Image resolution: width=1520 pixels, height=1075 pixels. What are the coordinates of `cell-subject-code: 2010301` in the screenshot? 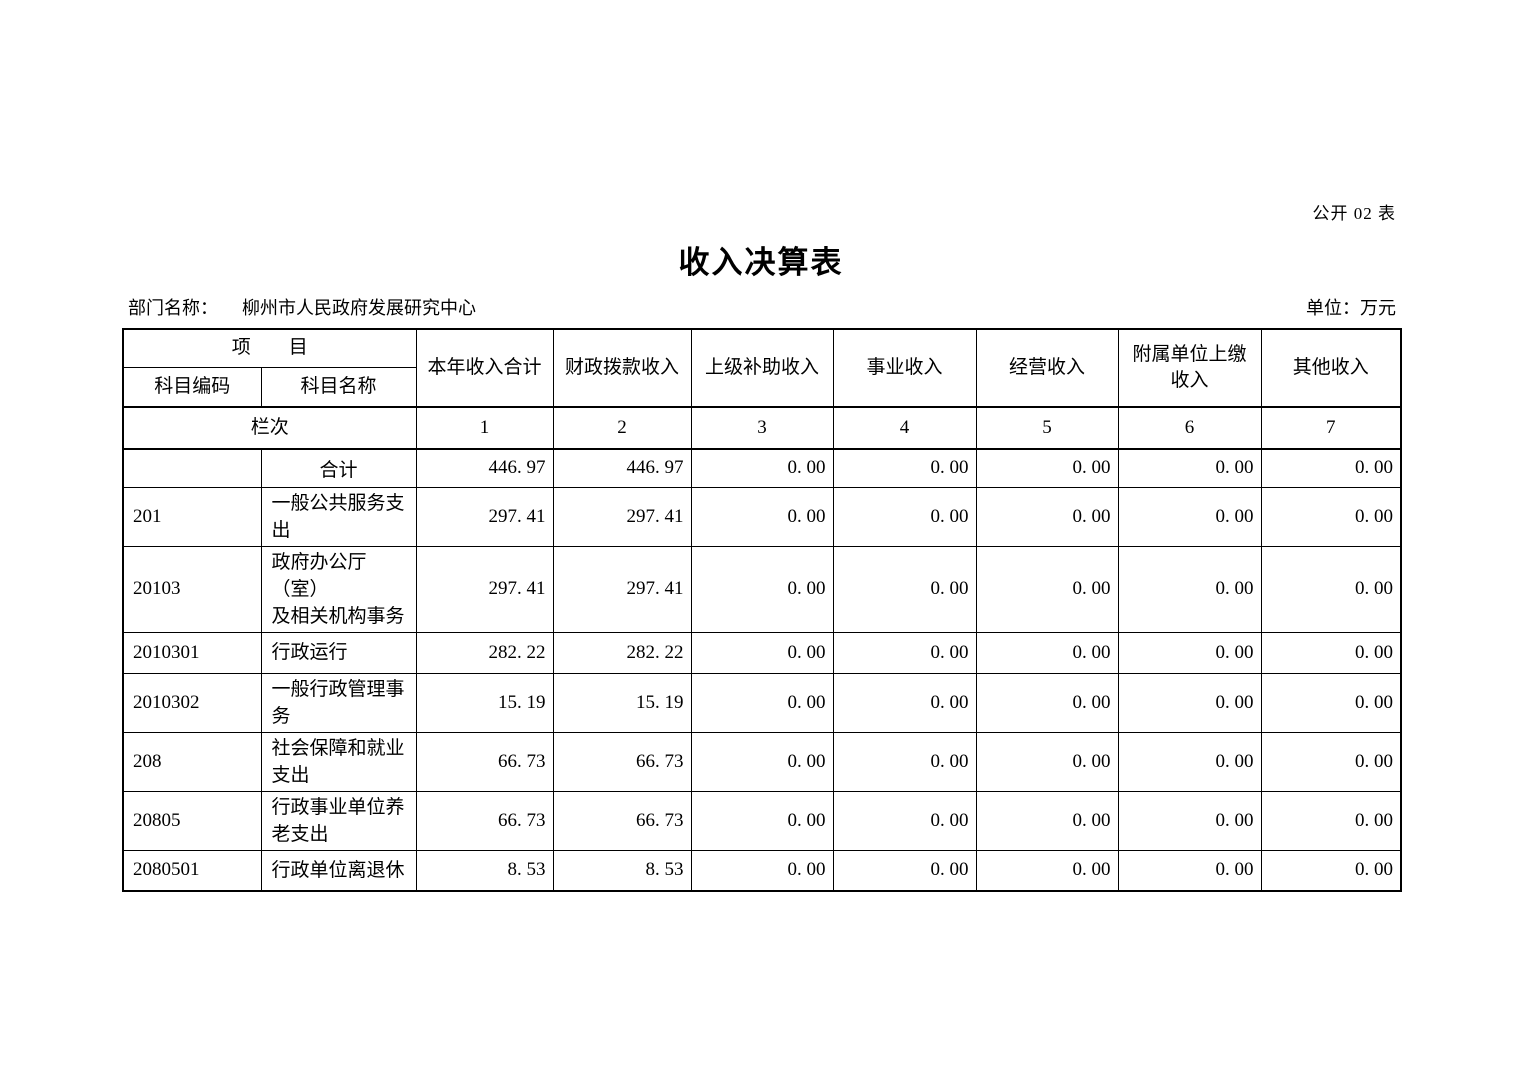 It's located at (192, 652).